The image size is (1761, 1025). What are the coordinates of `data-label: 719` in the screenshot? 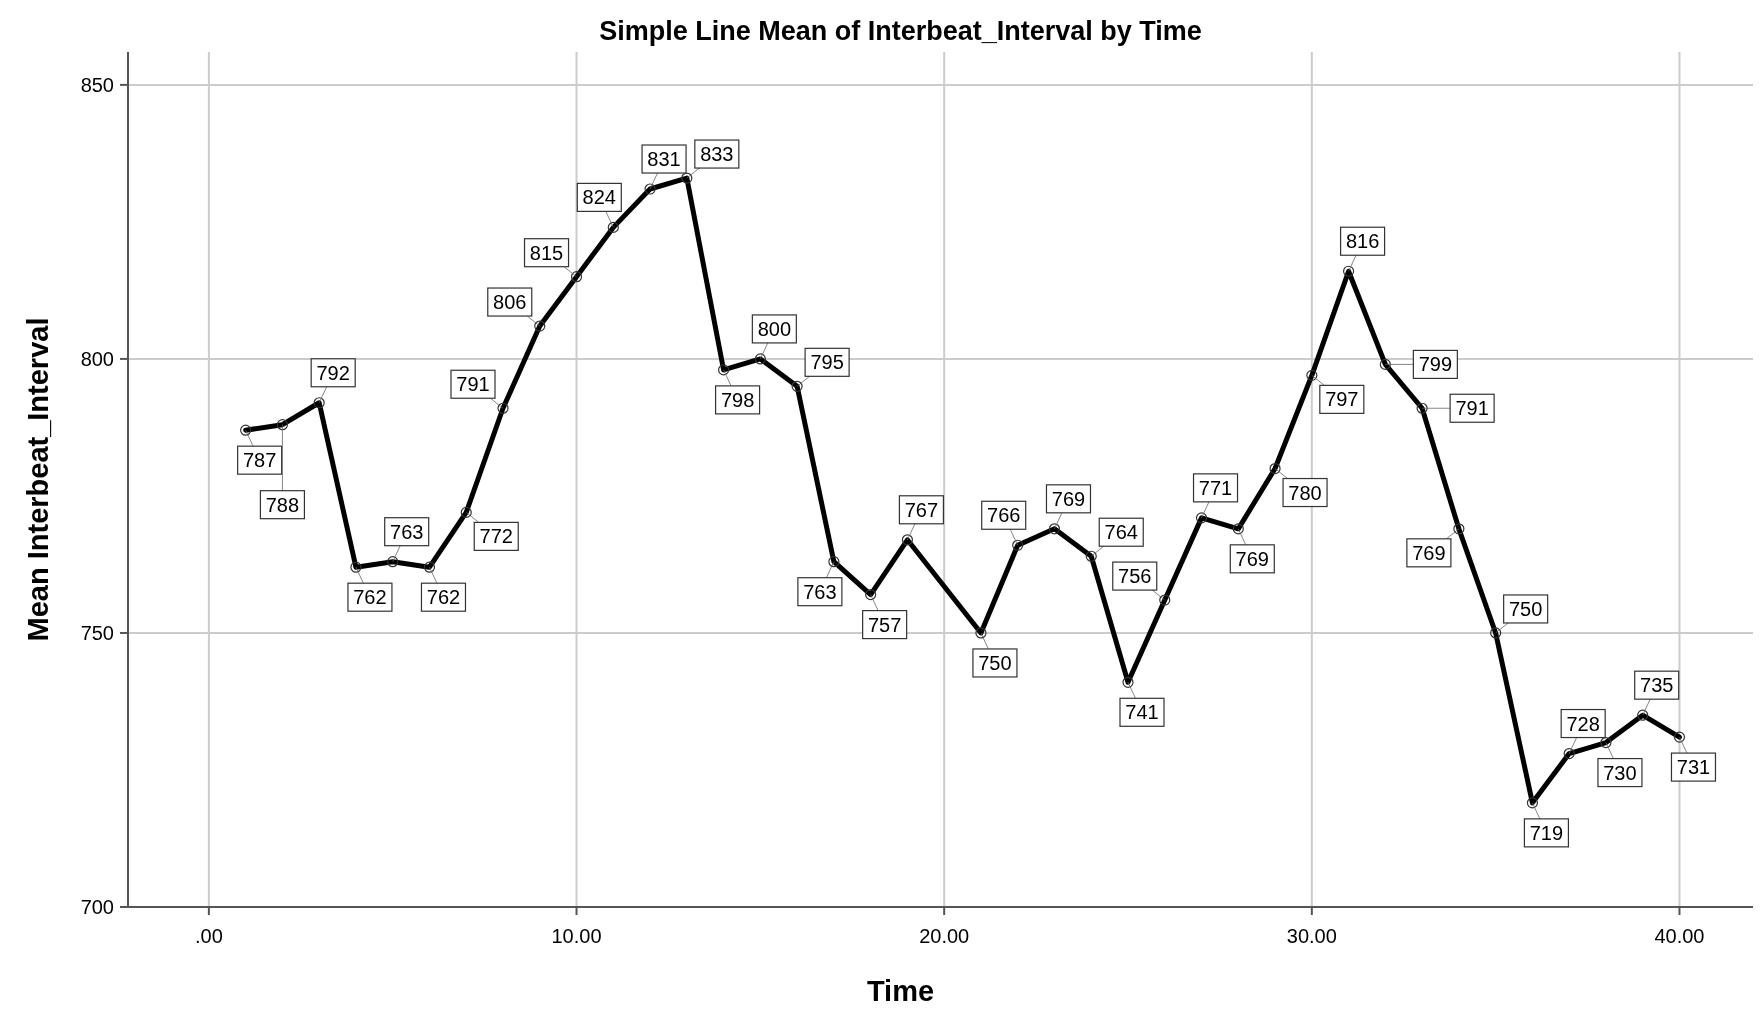 It's located at (1546, 832).